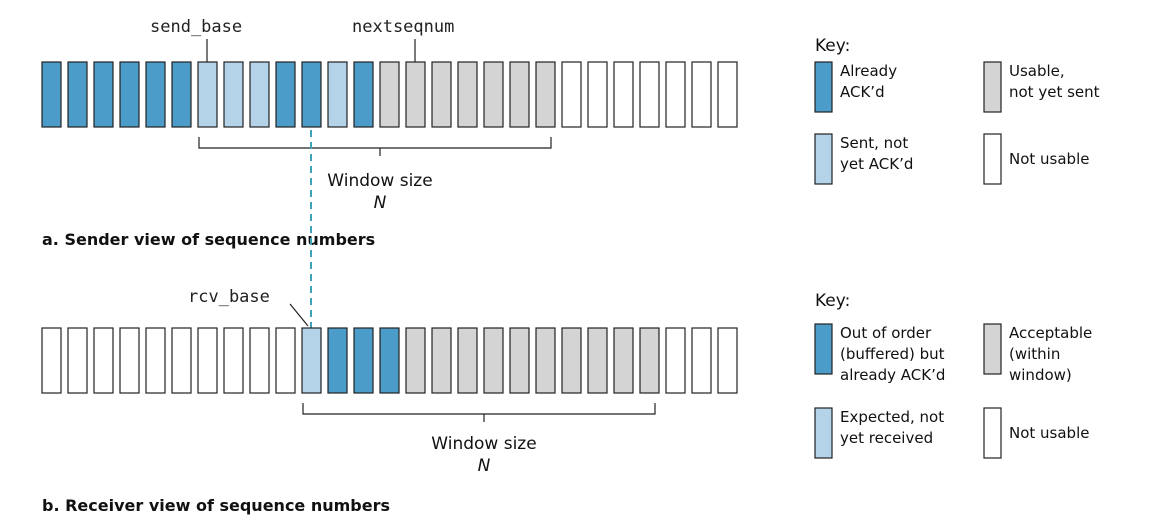 This screenshot has height=527, width=1163. What do you see at coordinates (1049, 159) in the screenshot?
I see `sender-key-label-unusable: Not usable` at bounding box center [1049, 159].